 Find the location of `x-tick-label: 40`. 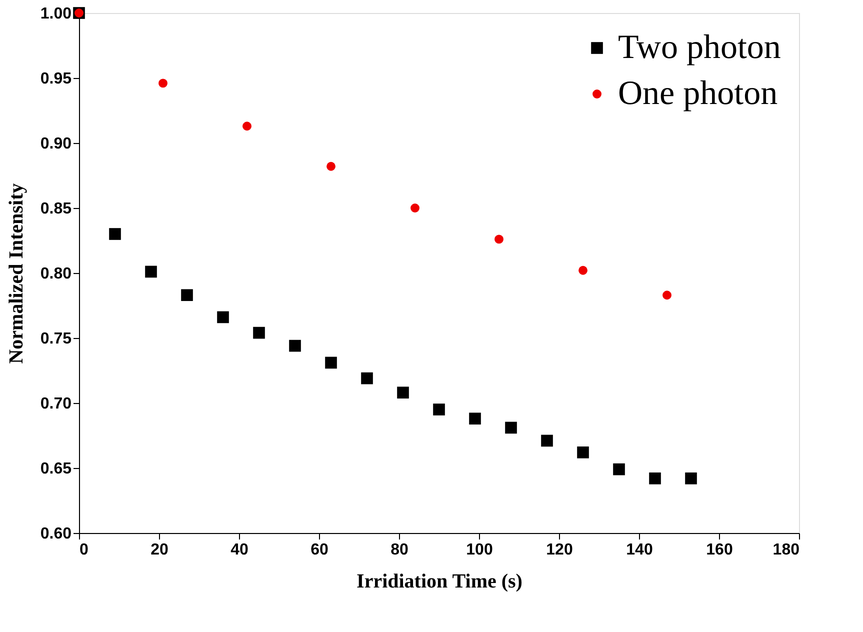

x-tick-label: 40 is located at coordinates (239, 550).